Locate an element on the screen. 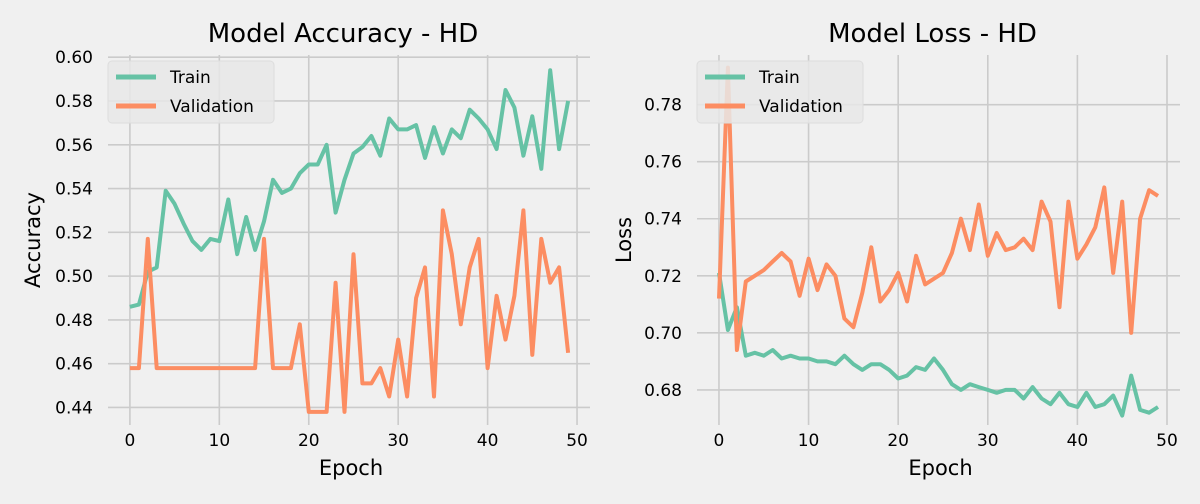 The height and width of the screenshot is (504, 1200). y-tick-label: 0.50 is located at coordinates (74, 277).